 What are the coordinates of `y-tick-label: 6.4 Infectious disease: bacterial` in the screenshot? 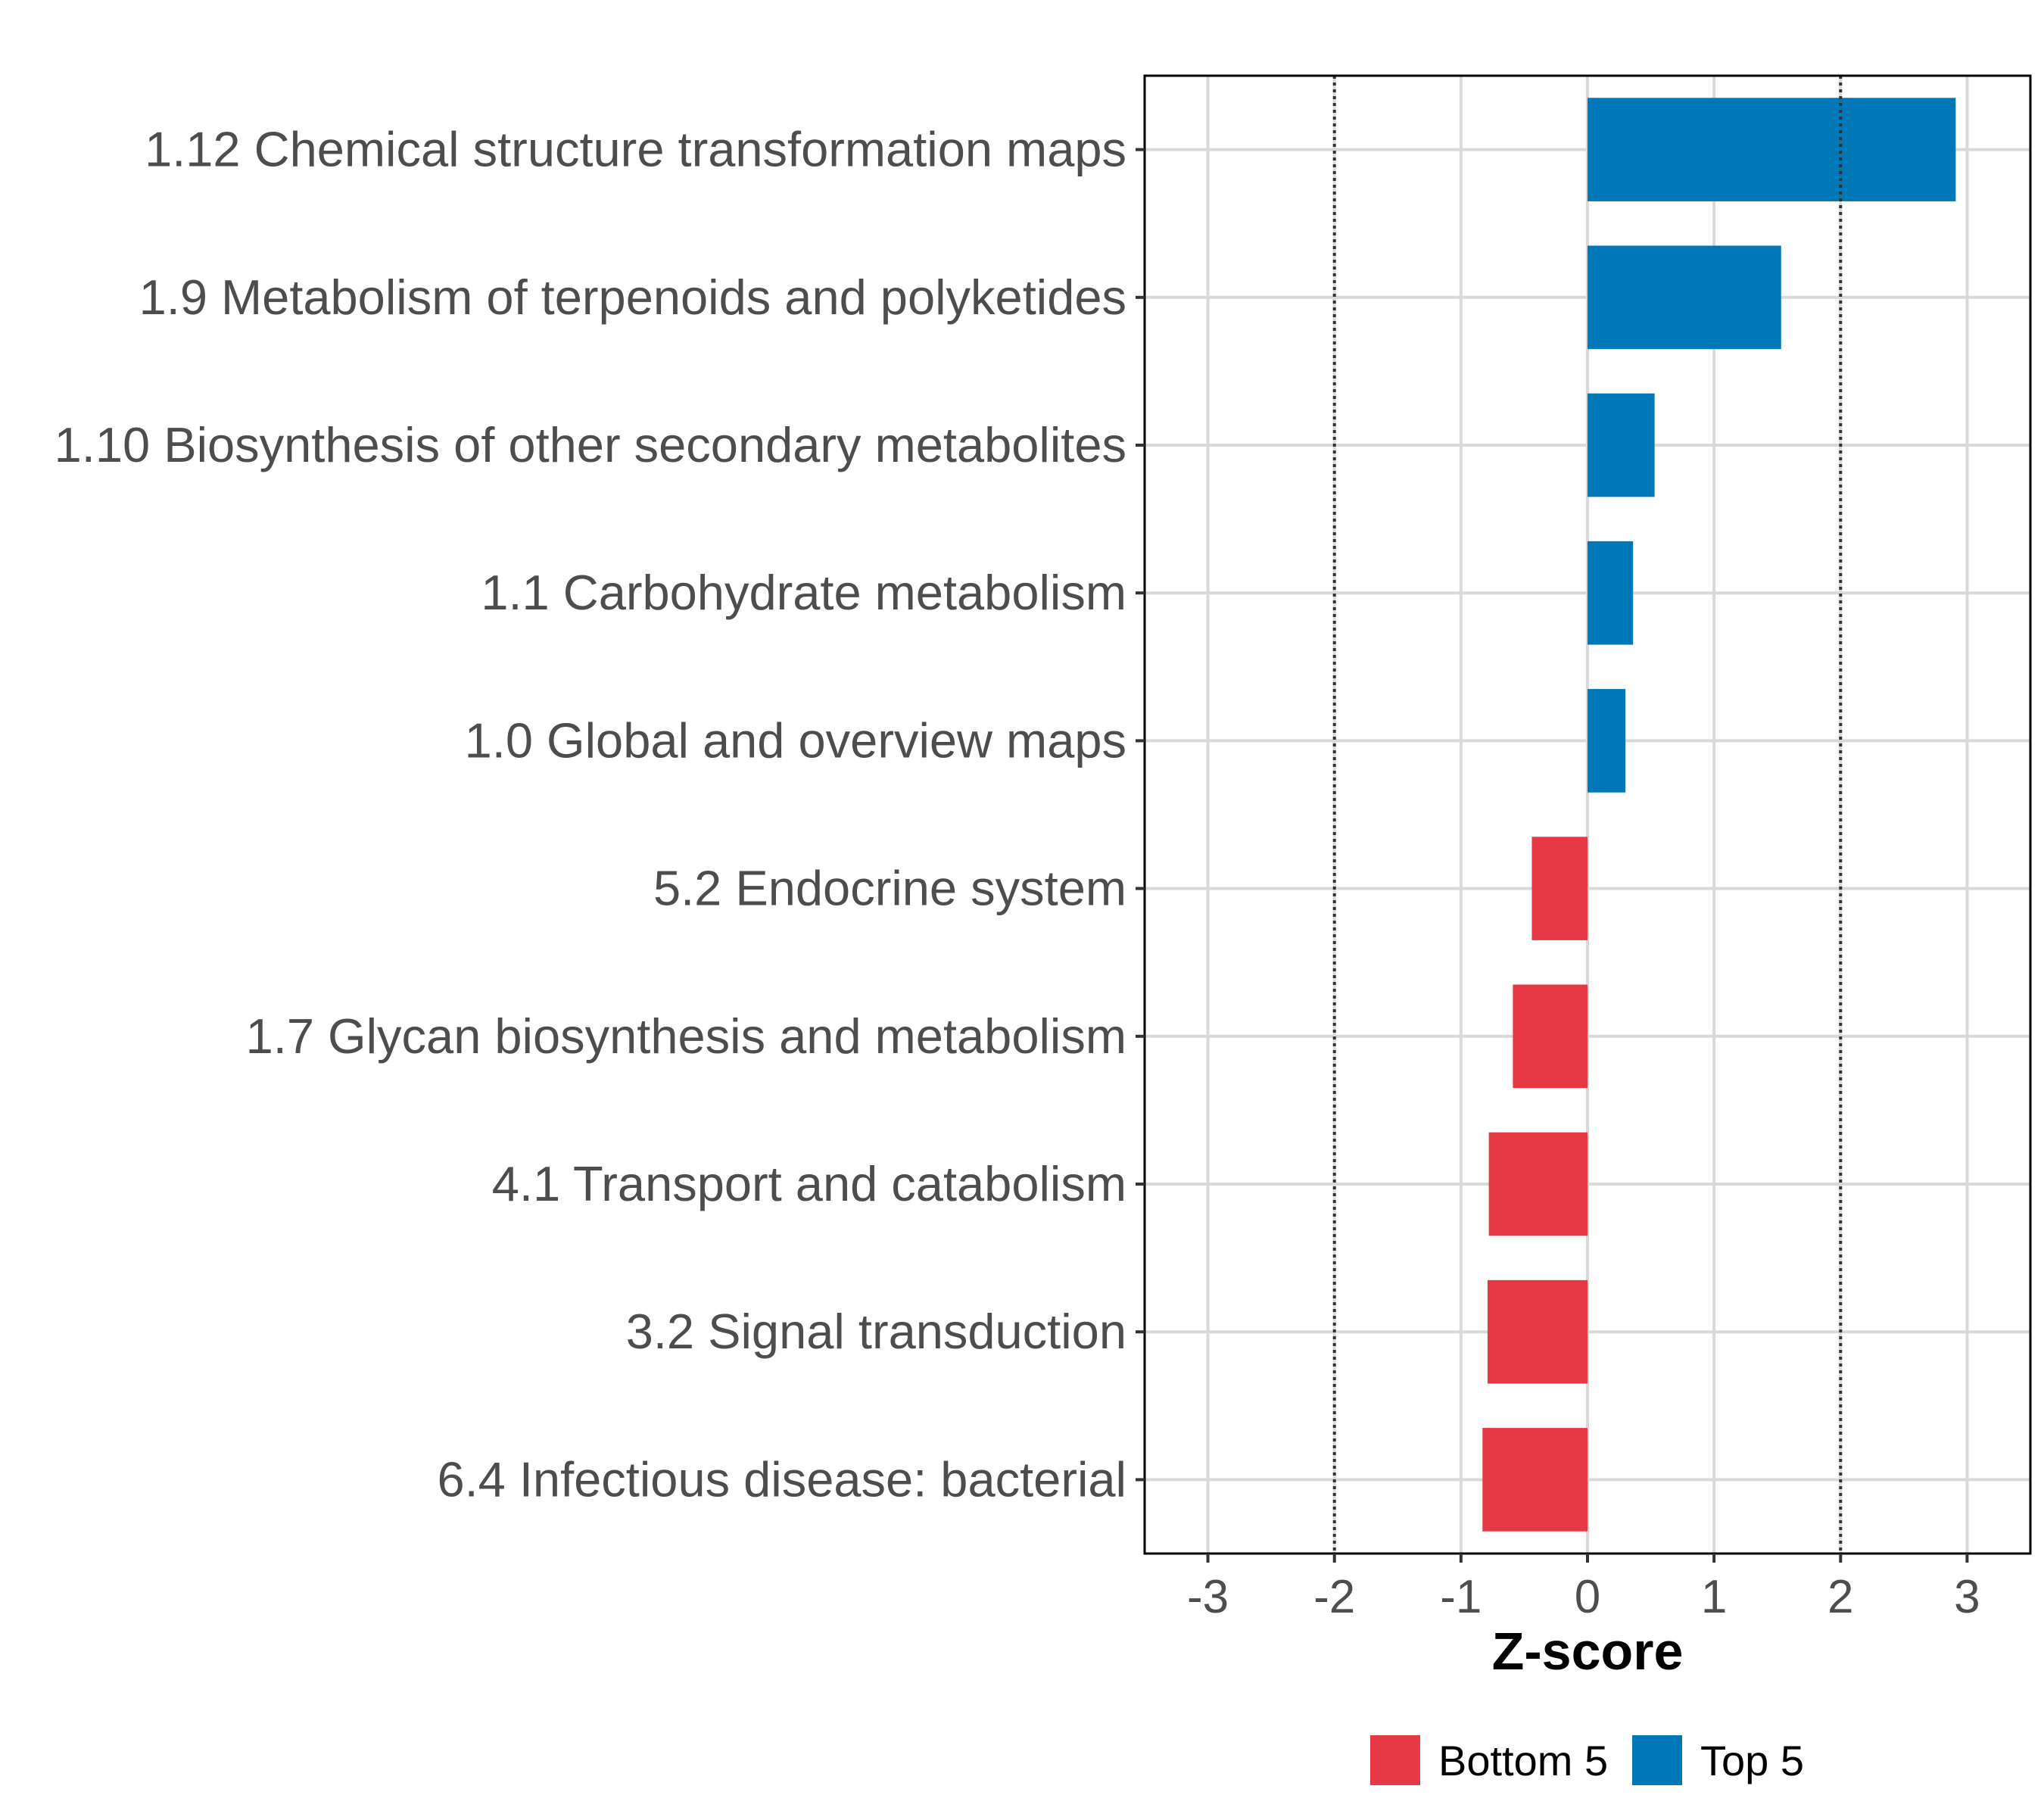 It's located at (781, 1479).